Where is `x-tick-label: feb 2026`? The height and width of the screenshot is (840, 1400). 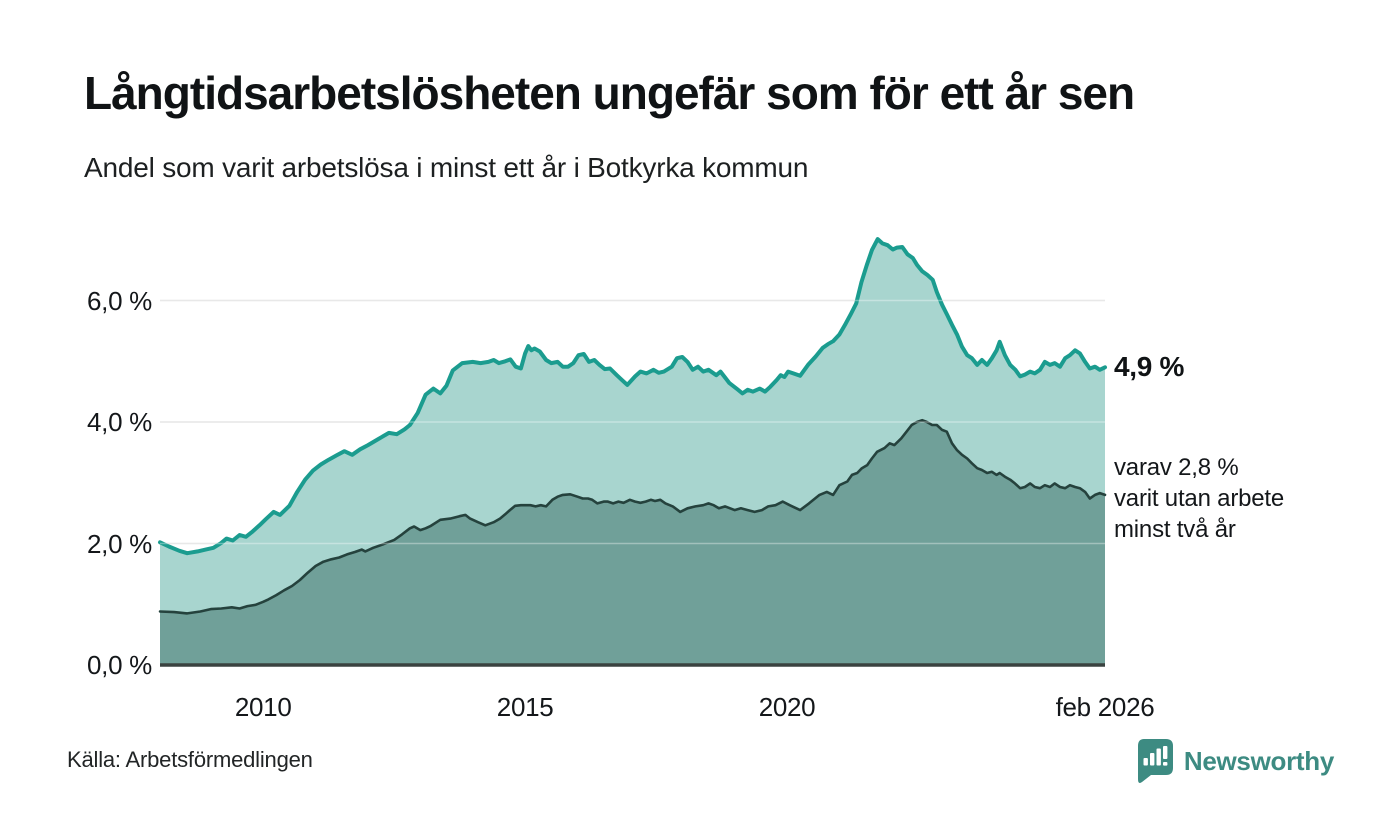 x-tick-label: feb 2026 is located at coordinates (1105, 707).